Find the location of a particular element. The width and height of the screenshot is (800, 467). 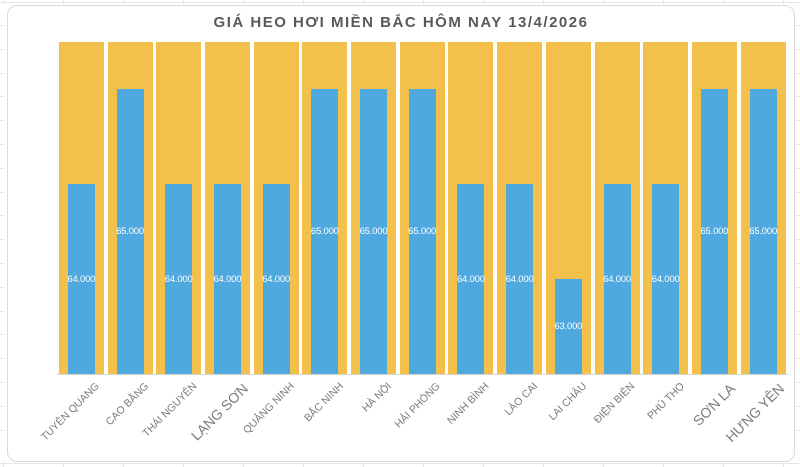

x-axis-label: QUẢNG NINH is located at coordinates (268, 408).